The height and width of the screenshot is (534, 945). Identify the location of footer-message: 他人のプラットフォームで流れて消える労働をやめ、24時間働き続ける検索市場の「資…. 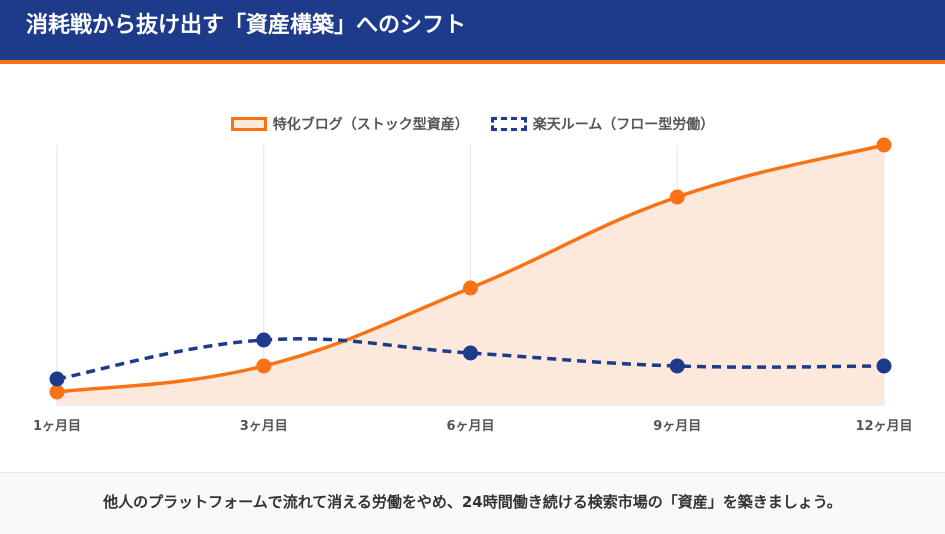
(472, 503).